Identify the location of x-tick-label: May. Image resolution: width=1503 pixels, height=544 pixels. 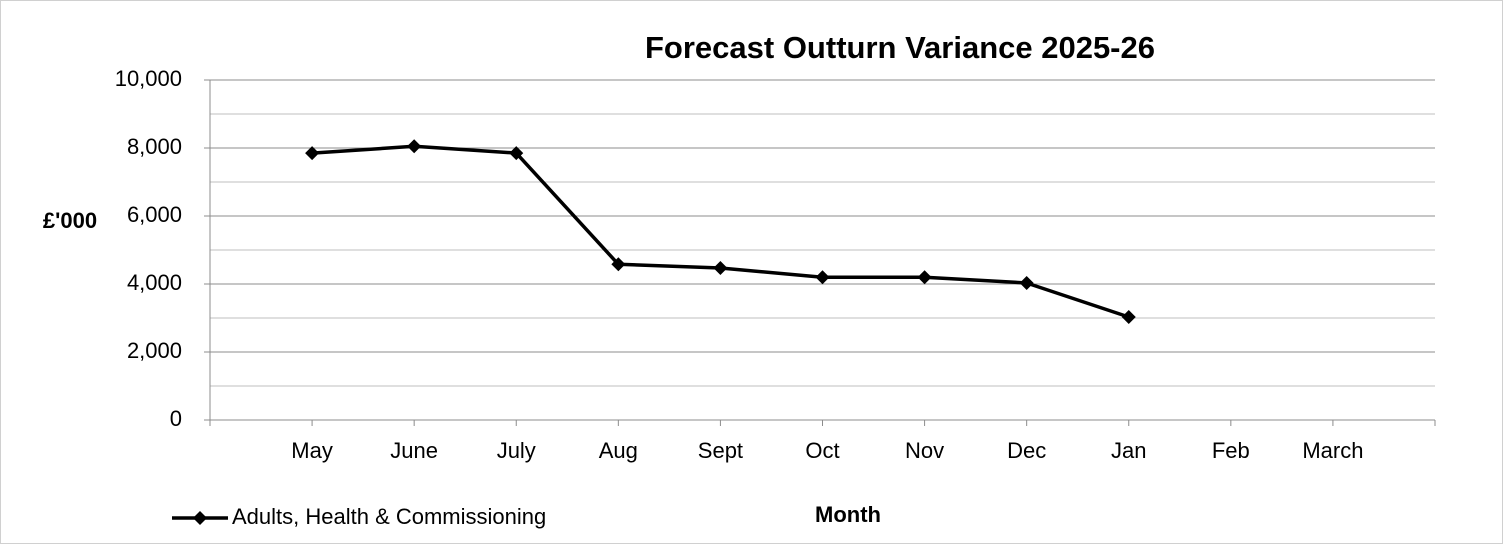
(312, 450).